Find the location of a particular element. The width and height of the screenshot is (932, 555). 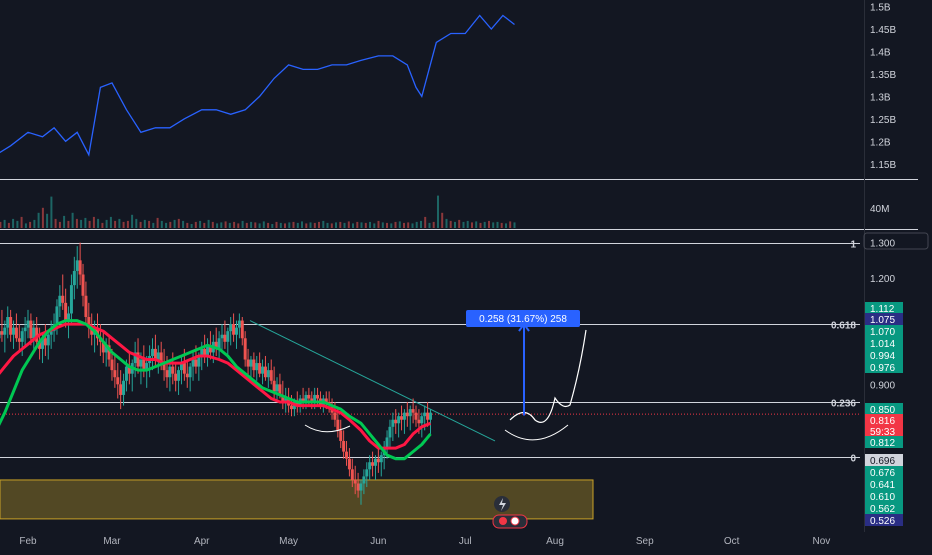

fib-level-label: 1 is located at coordinates (853, 245).